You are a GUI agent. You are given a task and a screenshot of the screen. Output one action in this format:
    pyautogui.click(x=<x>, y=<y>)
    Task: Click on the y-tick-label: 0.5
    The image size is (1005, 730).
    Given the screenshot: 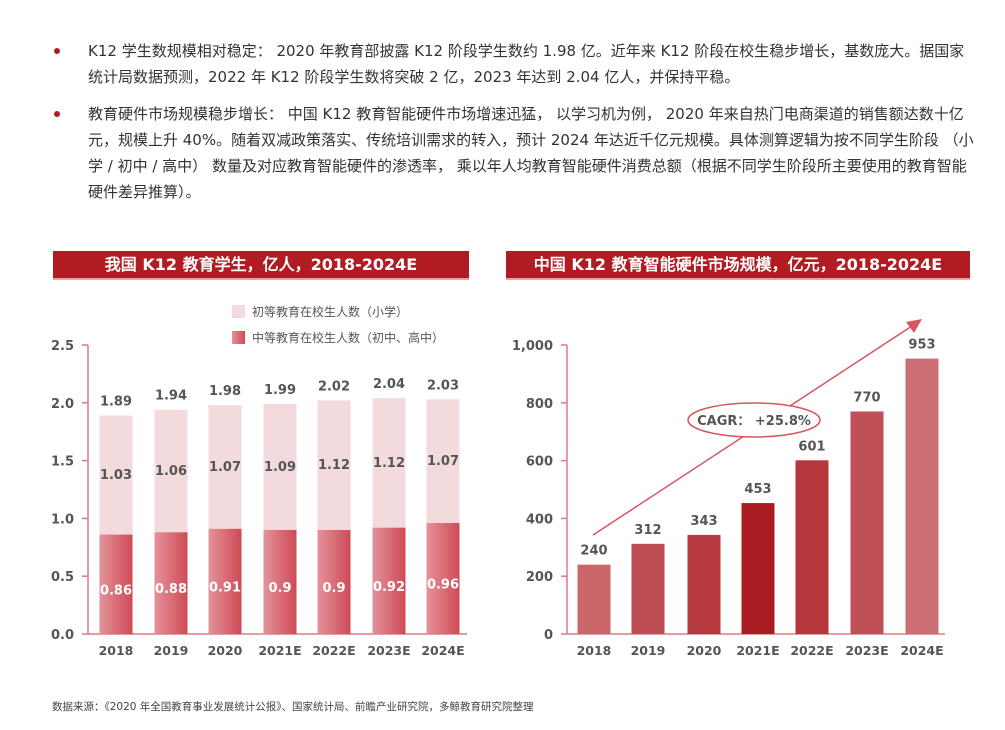 What is the action you would take?
    pyautogui.click(x=62, y=577)
    